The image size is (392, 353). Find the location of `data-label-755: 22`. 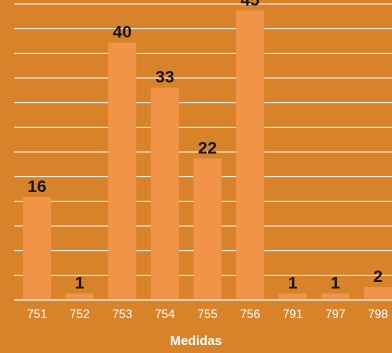

data-label-755: 22 is located at coordinates (207, 147).